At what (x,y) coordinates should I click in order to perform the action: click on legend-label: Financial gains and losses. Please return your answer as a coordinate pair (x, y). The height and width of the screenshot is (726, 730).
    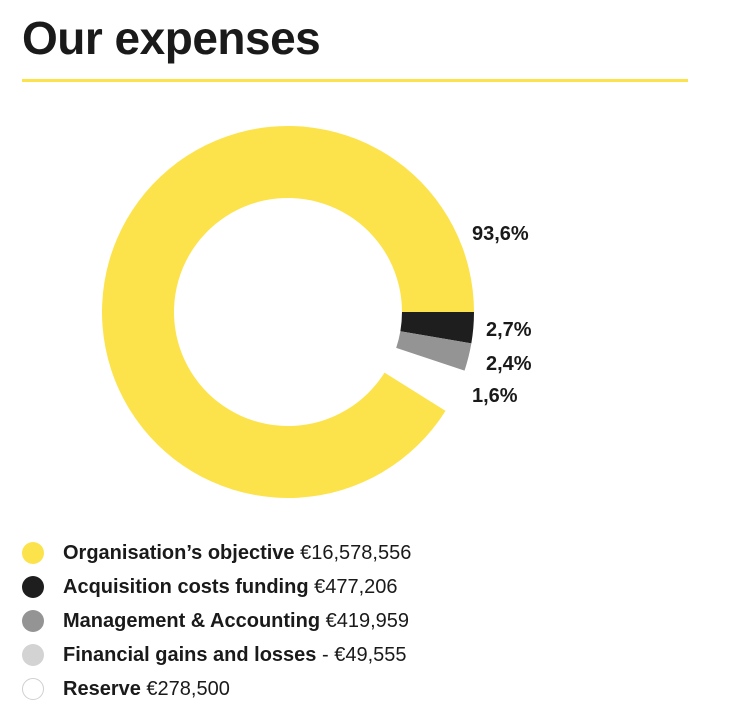
    Looking at the image, I should click on (190, 654).